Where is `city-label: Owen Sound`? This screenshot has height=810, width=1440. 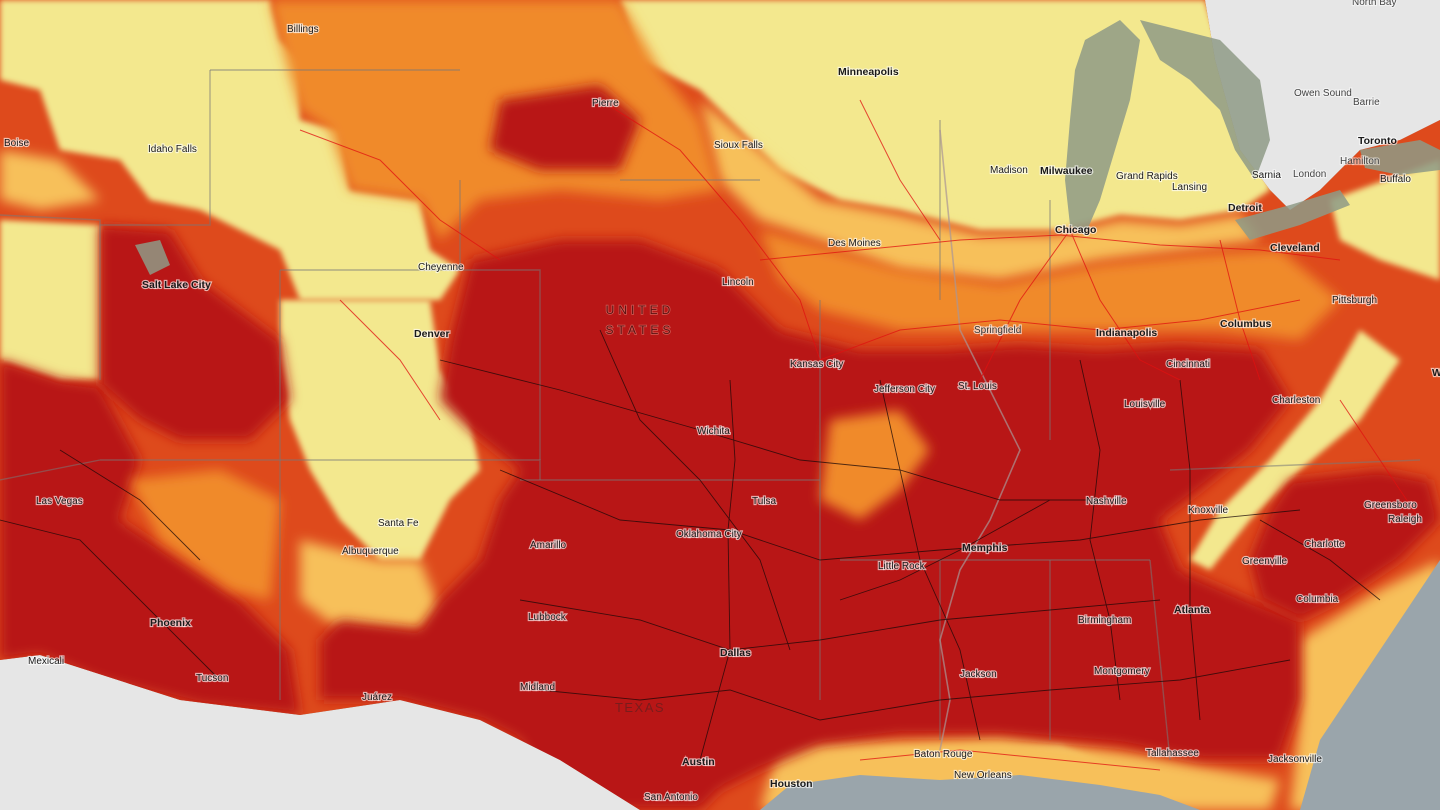 city-label: Owen Sound is located at coordinates (1323, 93).